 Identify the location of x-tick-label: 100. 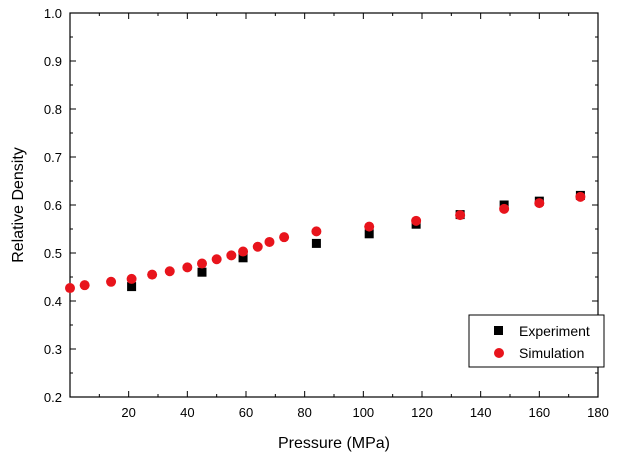
(363, 412).